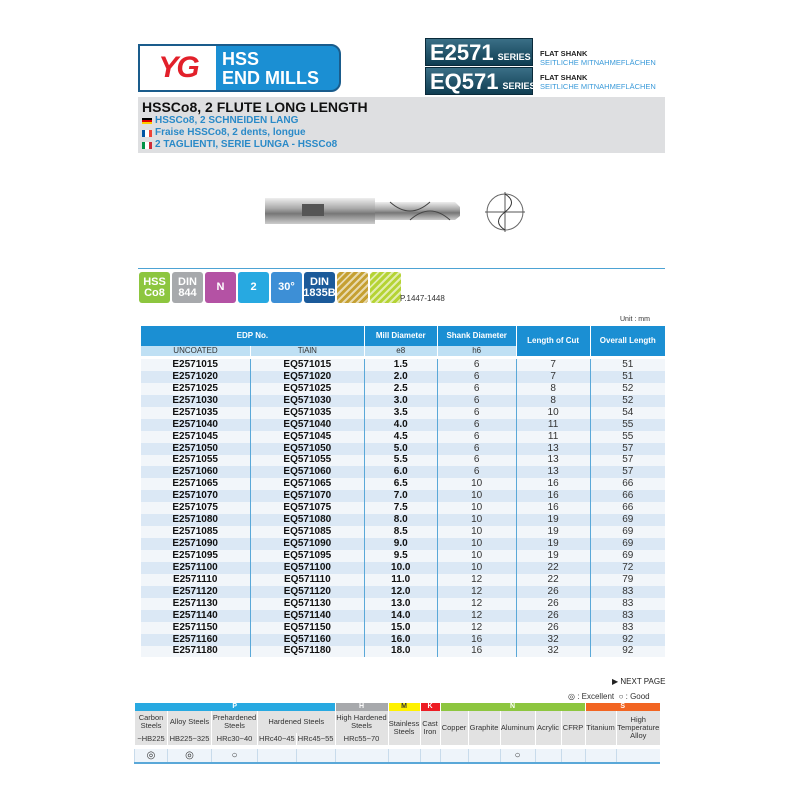 The width and height of the screenshot is (800, 800). What do you see at coordinates (564, 53) in the screenshot?
I see `shank-label: FLAT SHANK` at bounding box center [564, 53].